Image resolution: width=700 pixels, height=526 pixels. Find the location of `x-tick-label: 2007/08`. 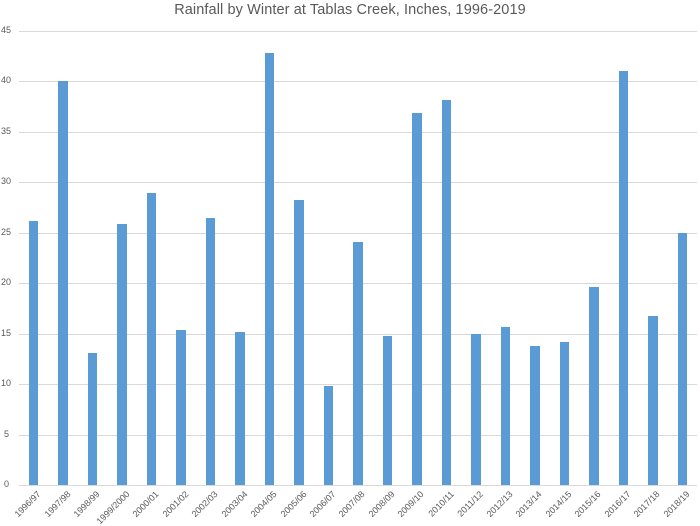

x-tick-label: 2007/08 is located at coordinates (352, 504).